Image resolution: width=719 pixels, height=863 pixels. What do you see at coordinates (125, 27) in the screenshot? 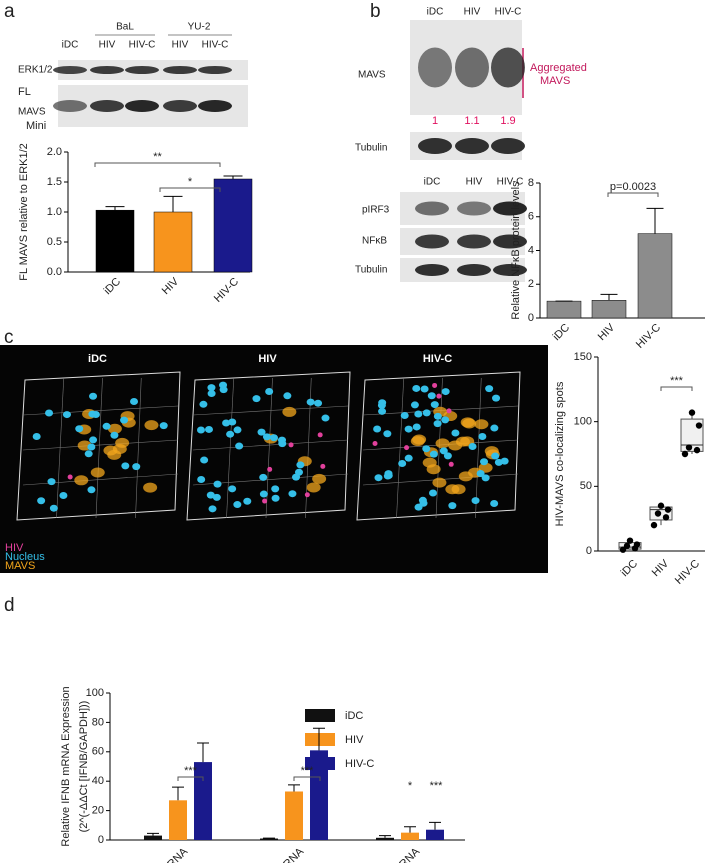
I see `strain-label: BaL` at bounding box center [125, 27].